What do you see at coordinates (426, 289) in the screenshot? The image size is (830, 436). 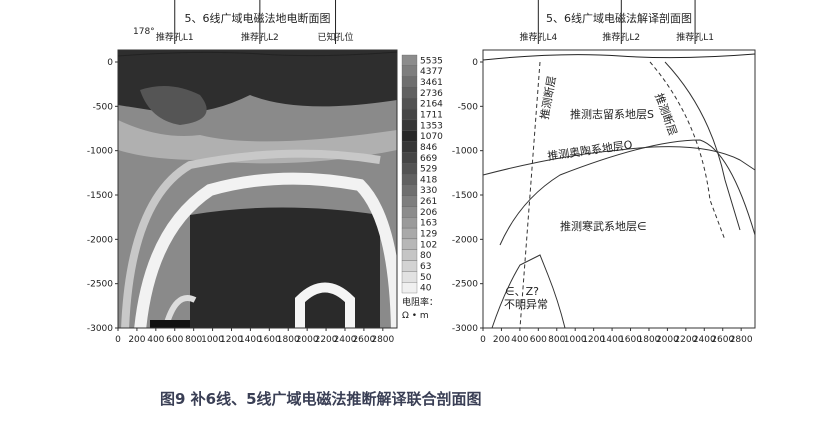 I see `legend-label: 40` at bounding box center [426, 289].